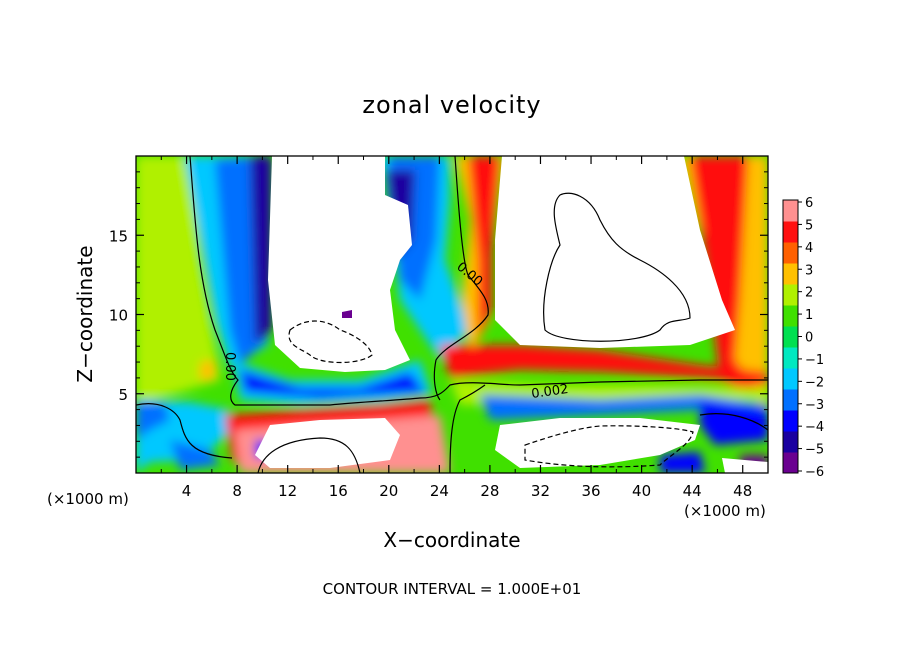 The height and width of the screenshot is (654, 904). Describe the element at coordinates (439, 491) in the screenshot. I see `x-tick-label: 24` at that location.